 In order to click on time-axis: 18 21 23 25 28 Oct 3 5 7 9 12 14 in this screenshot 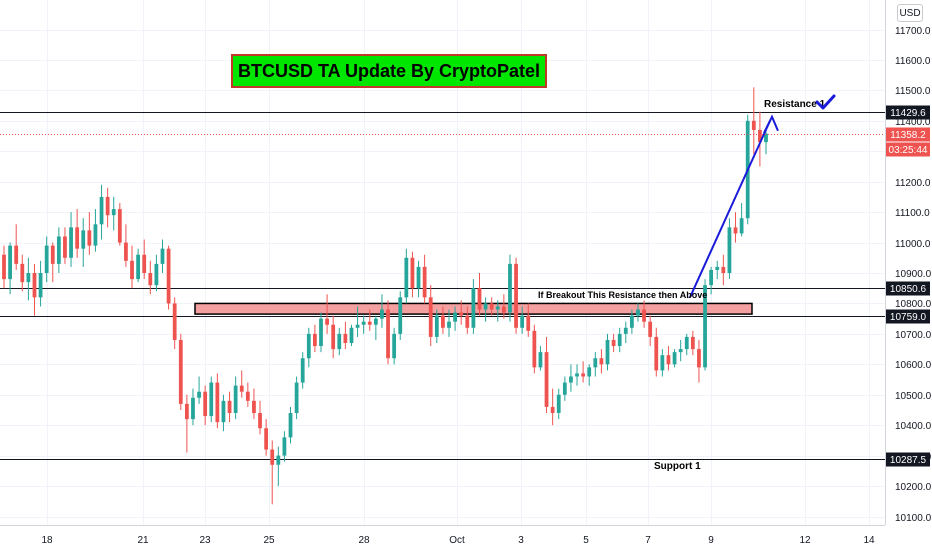, I will do `click(442, 536)`.